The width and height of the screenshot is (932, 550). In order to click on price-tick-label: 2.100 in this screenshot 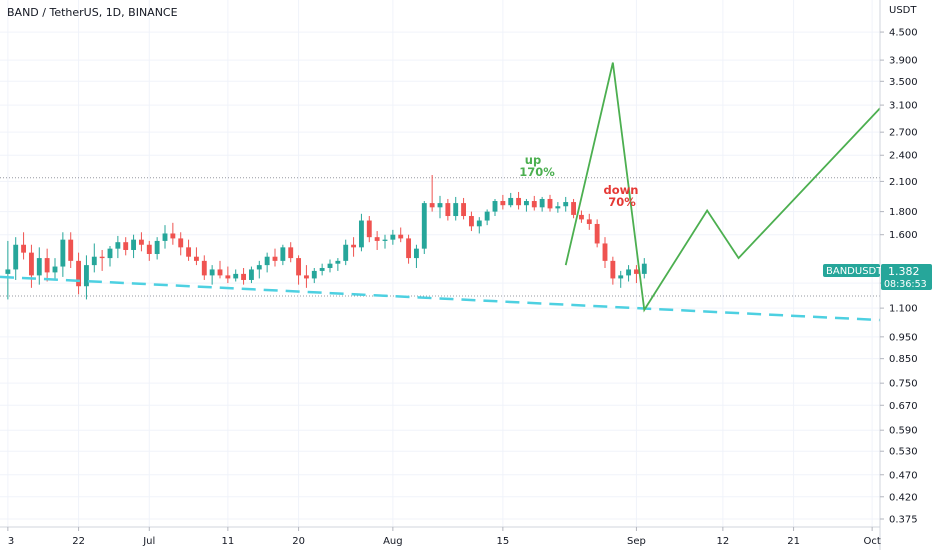, I will do `click(903, 182)`.